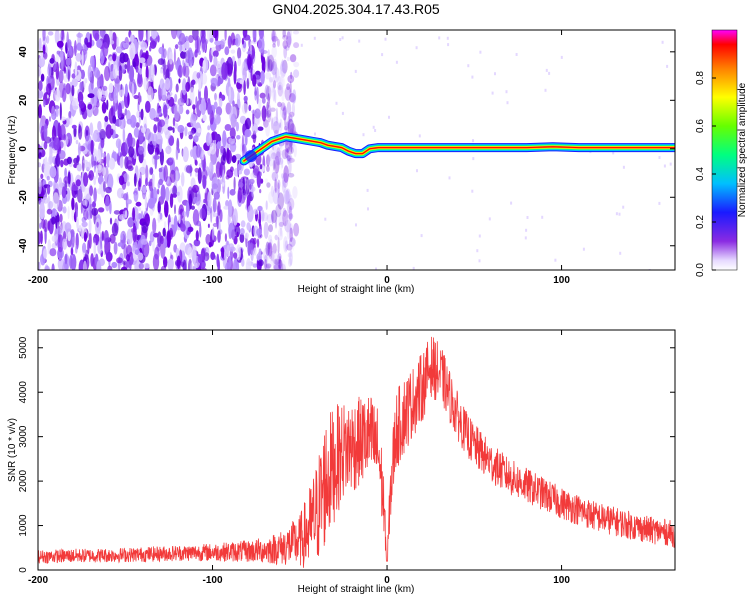 This screenshot has height=600, width=750. I want to click on x-tick-label: -200, so click(38, 580).